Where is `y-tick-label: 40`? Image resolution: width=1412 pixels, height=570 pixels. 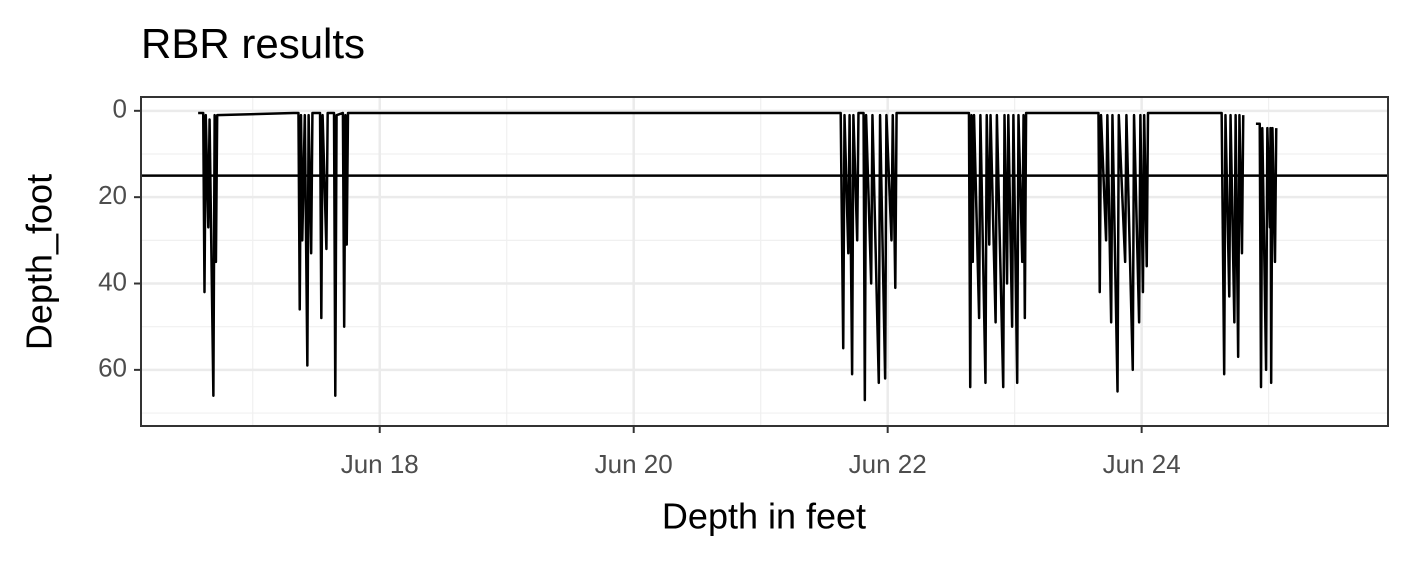
y-tick-label: 40 is located at coordinates (112, 281).